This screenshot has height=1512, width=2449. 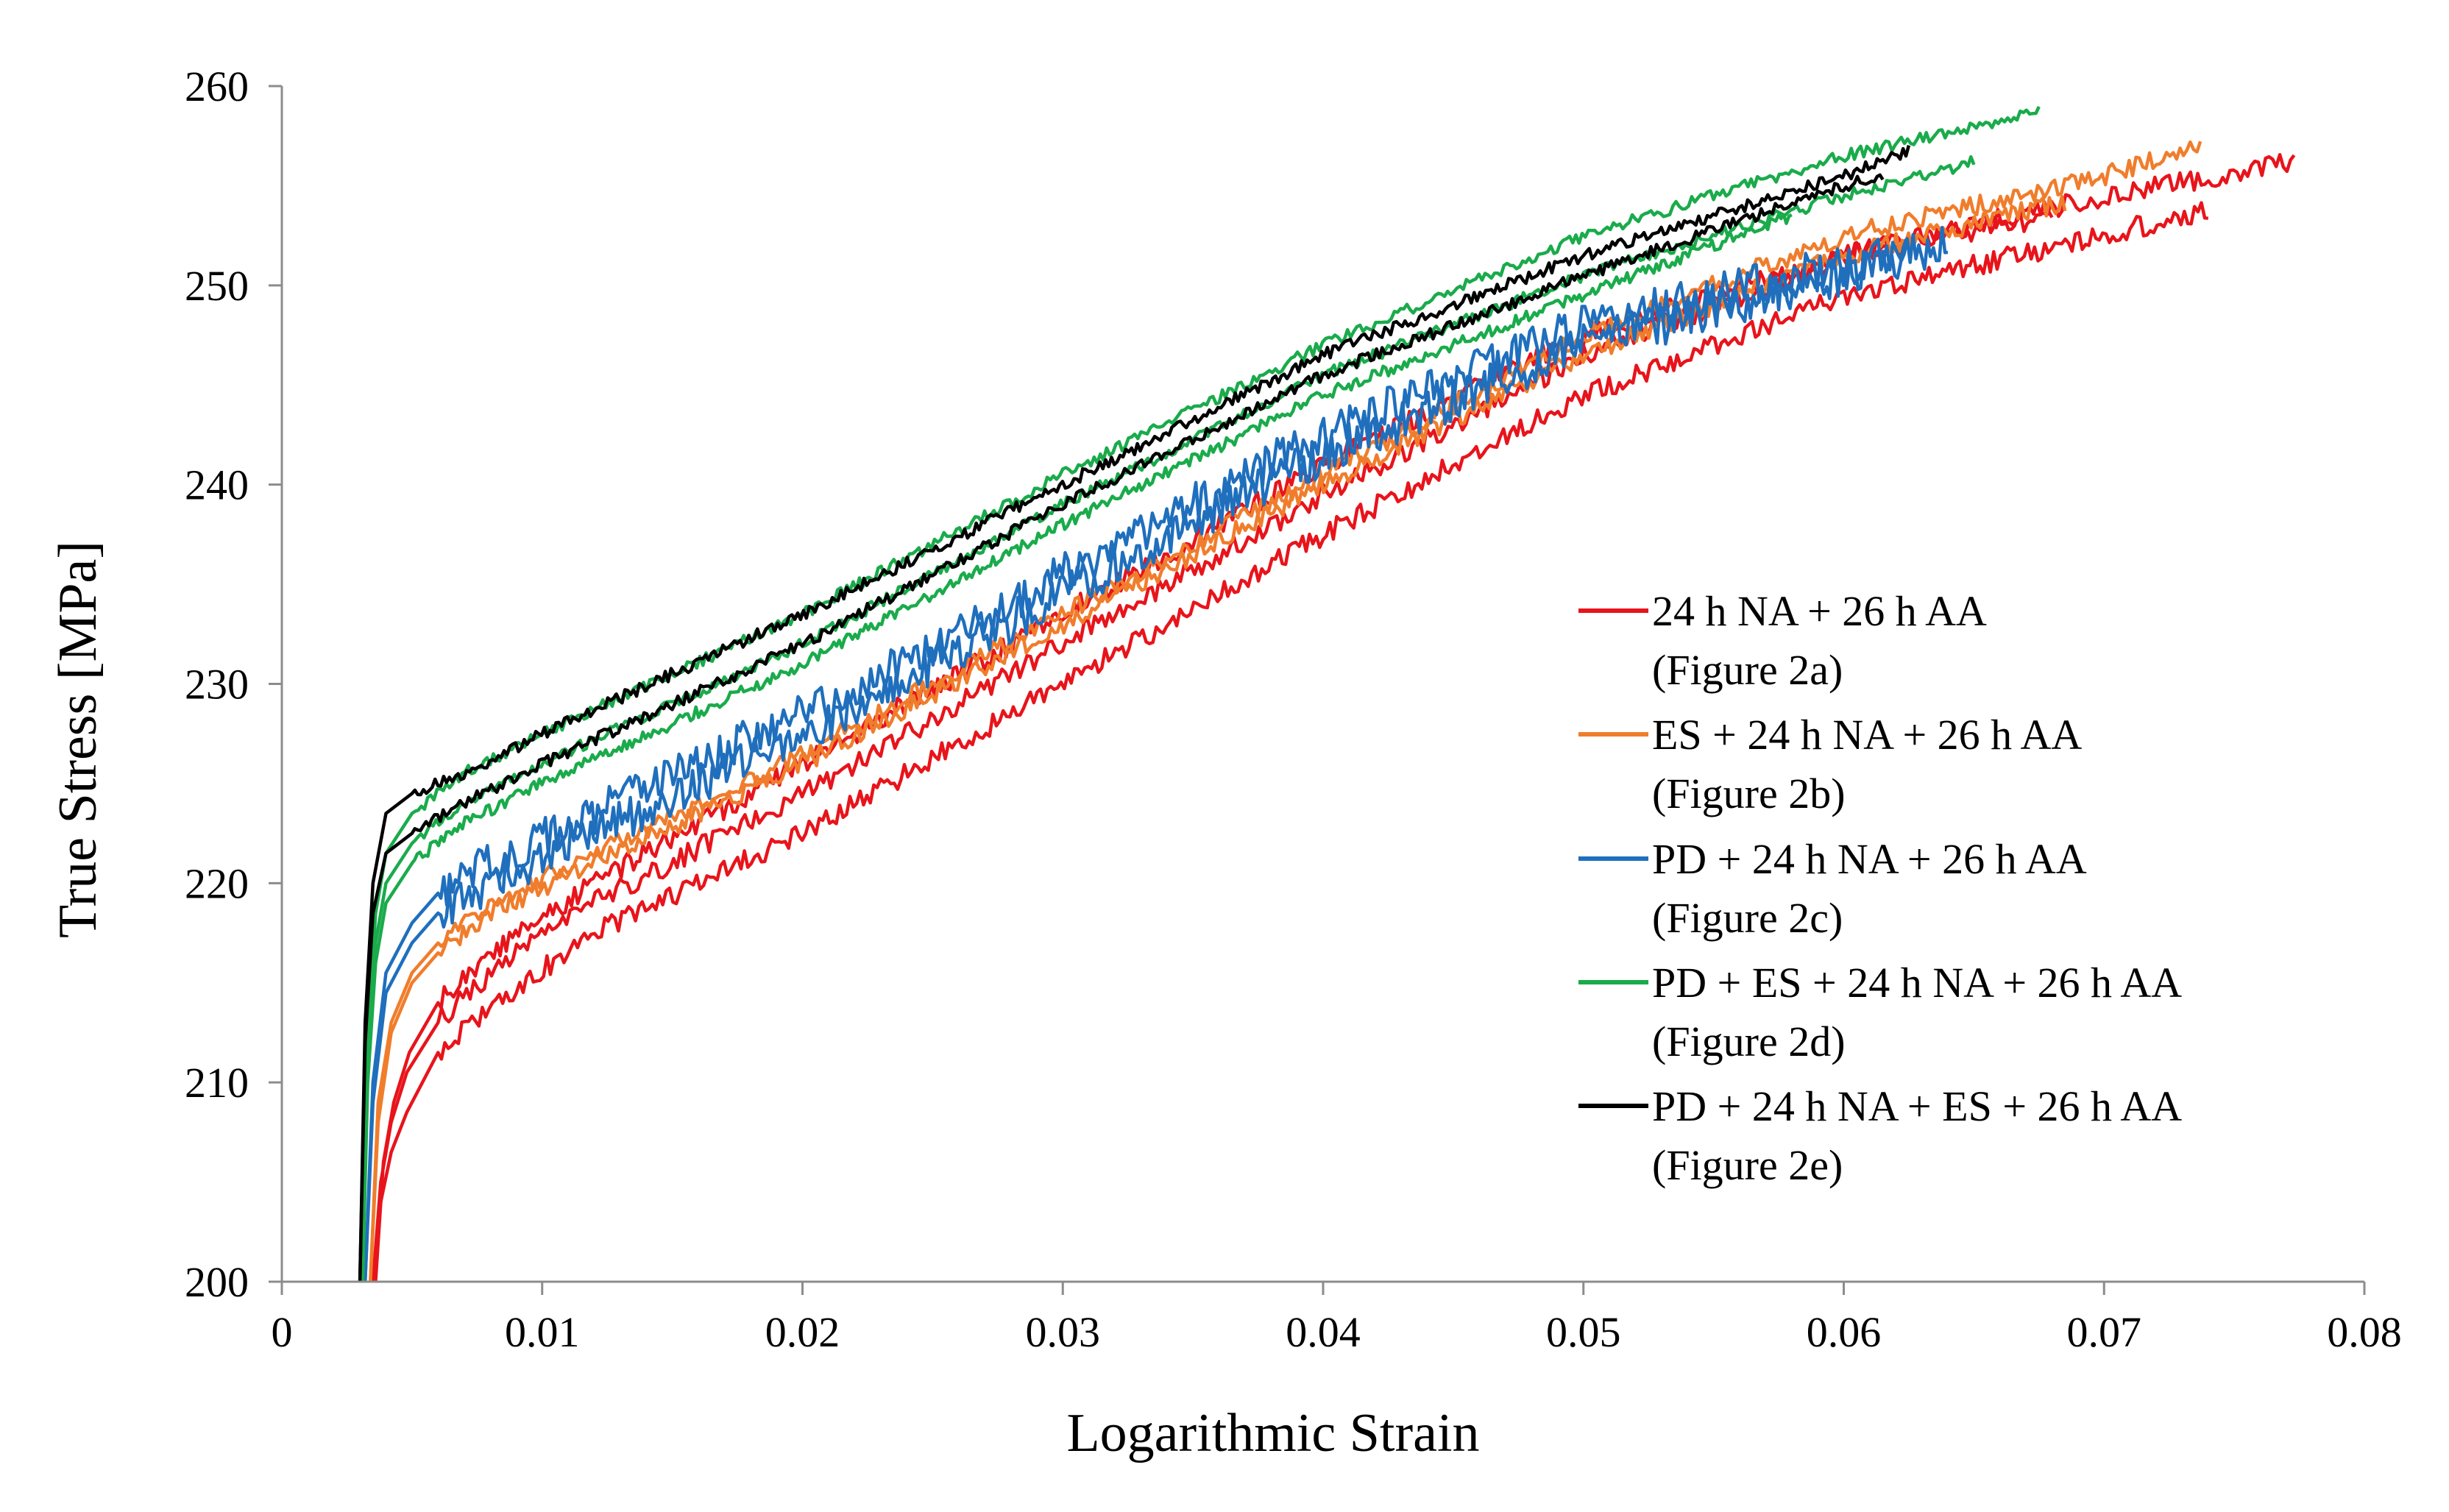 I want to click on x-tick-label: 0.08, so click(x=2365, y=1332).